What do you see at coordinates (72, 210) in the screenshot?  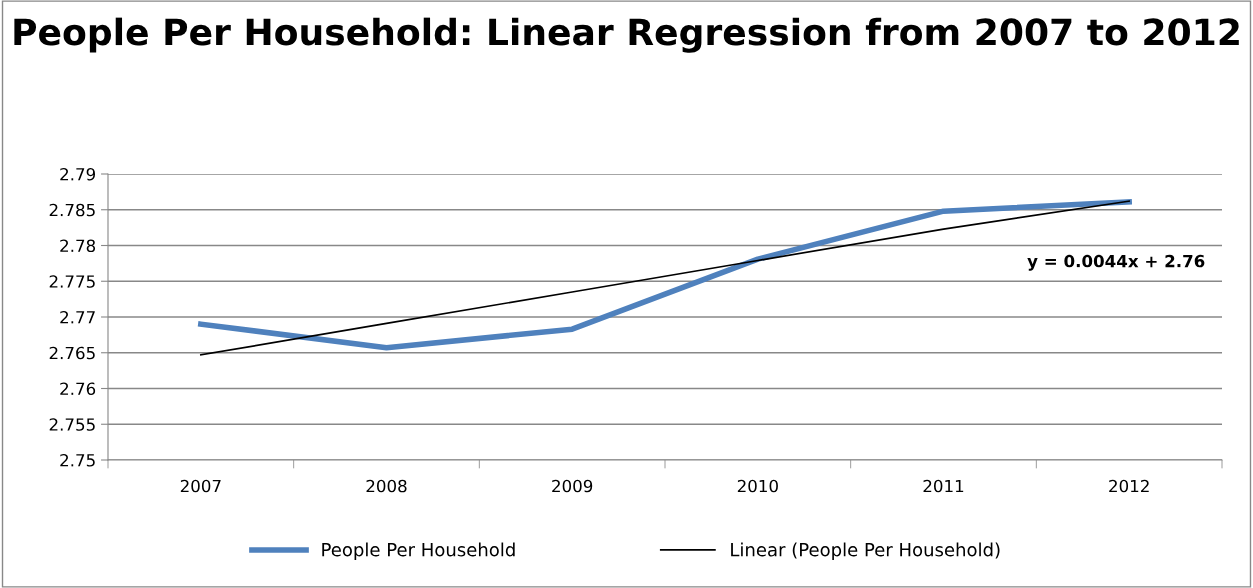 I see `y-tick-label: 2.785` at bounding box center [72, 210].